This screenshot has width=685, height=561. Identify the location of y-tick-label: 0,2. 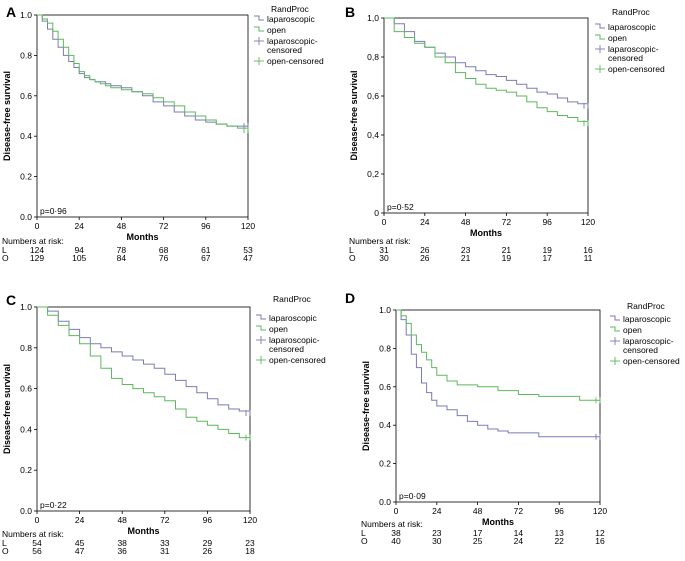
(373, 174).